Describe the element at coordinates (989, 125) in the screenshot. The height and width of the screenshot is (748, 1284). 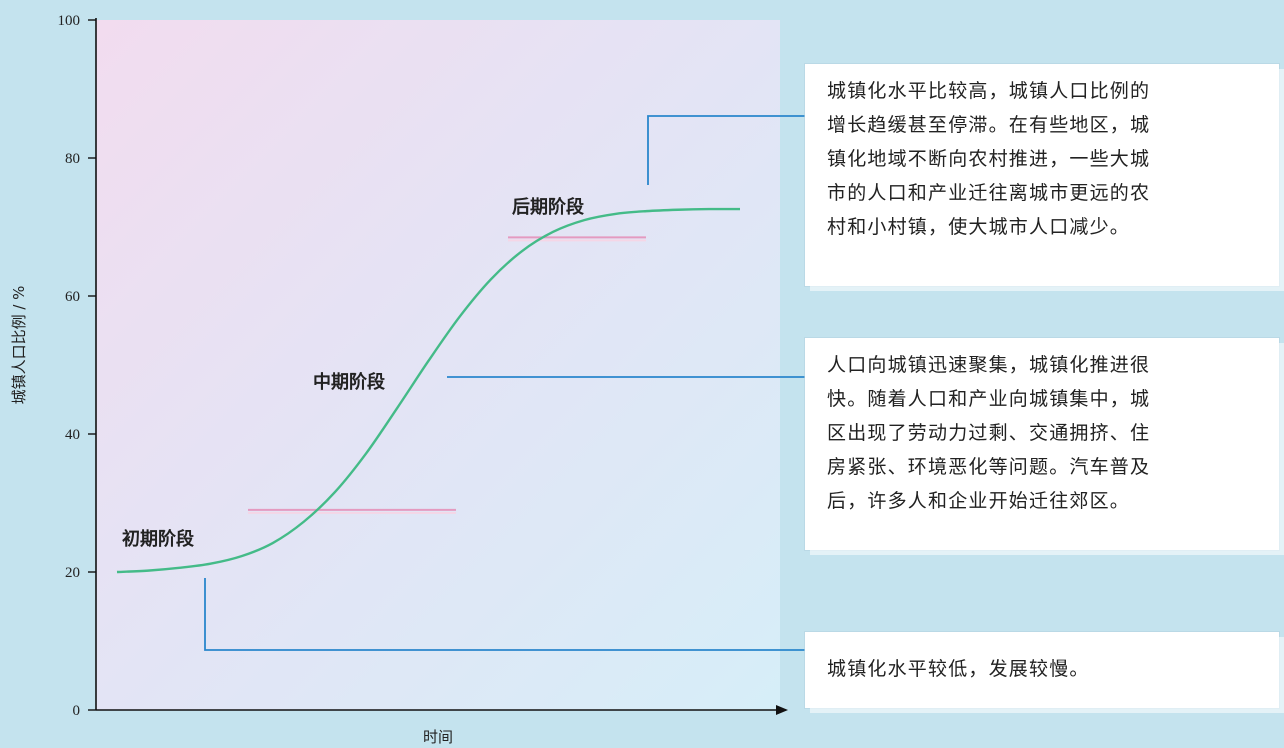
I see `annotation-text-line: 增长趋缓甚至停滞。在有些地区，城` at that location.